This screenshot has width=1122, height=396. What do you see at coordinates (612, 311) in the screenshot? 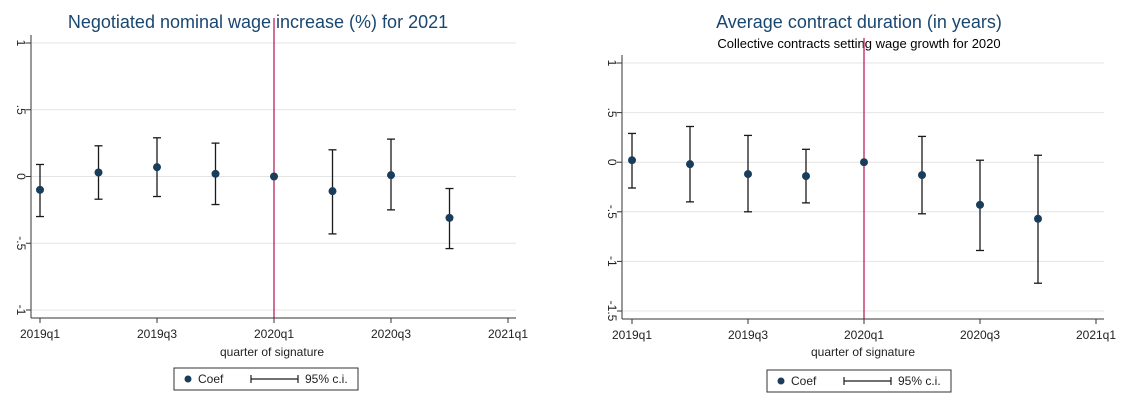
I see `y-tick-label: -1.5` at bounding box center [612, 311].